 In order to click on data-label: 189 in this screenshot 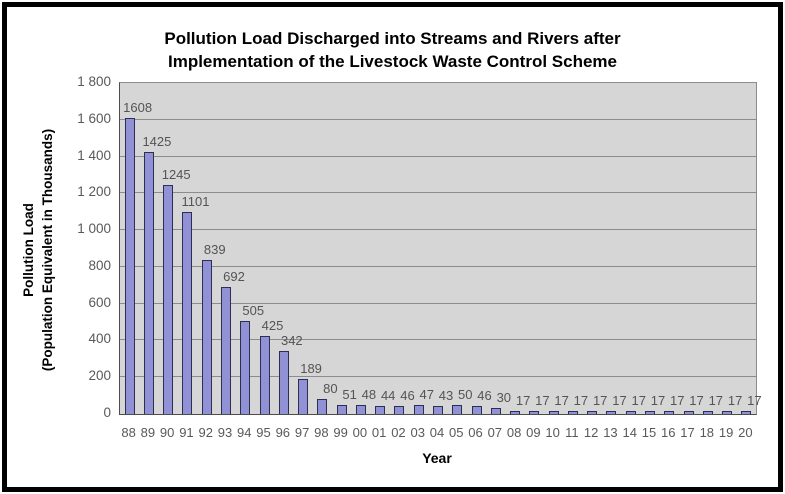, I will do `click(311, 369)`.